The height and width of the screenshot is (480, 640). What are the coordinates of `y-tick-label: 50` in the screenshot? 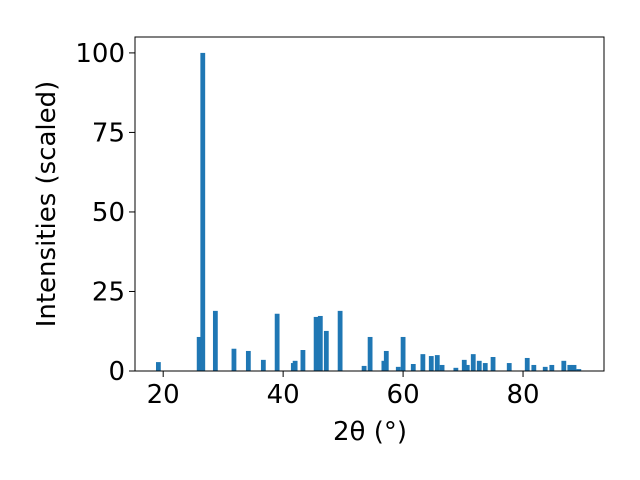 It's located at (108, 213).